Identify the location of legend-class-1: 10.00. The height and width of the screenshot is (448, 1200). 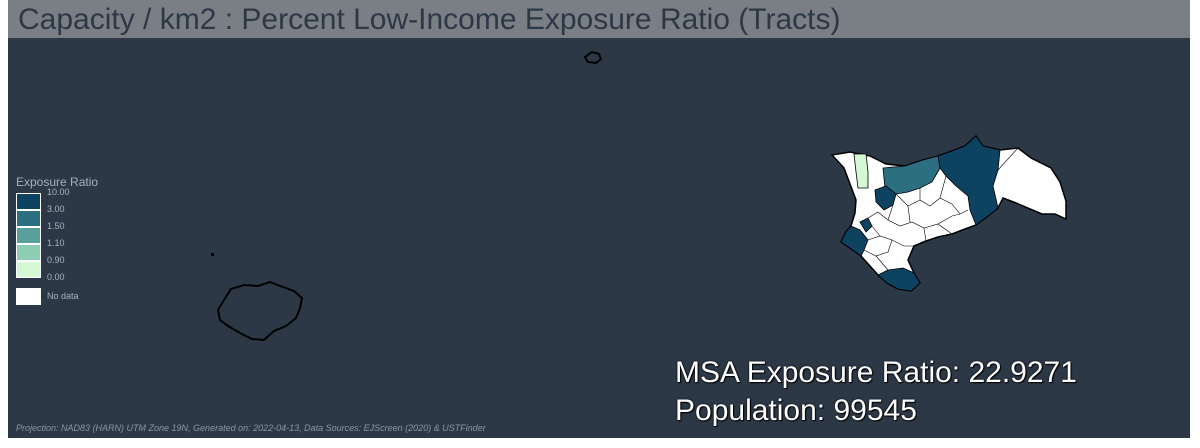
(71, 198).